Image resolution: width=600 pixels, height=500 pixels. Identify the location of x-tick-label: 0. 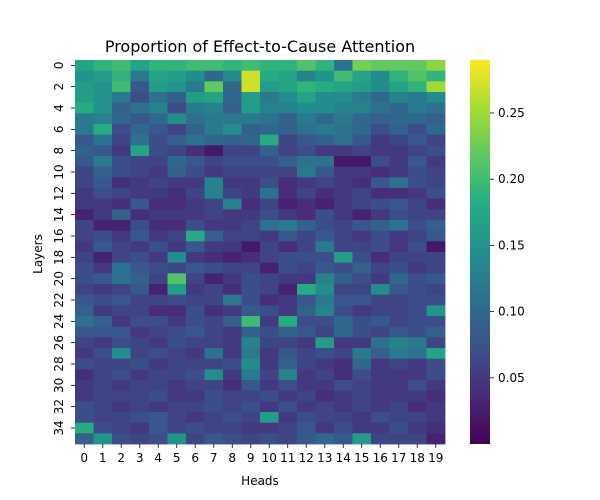
(84, 458).